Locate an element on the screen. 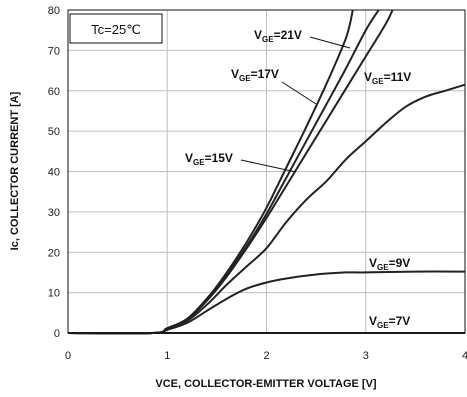  y-tick-label: 0 is located at coordinates (57, 334).